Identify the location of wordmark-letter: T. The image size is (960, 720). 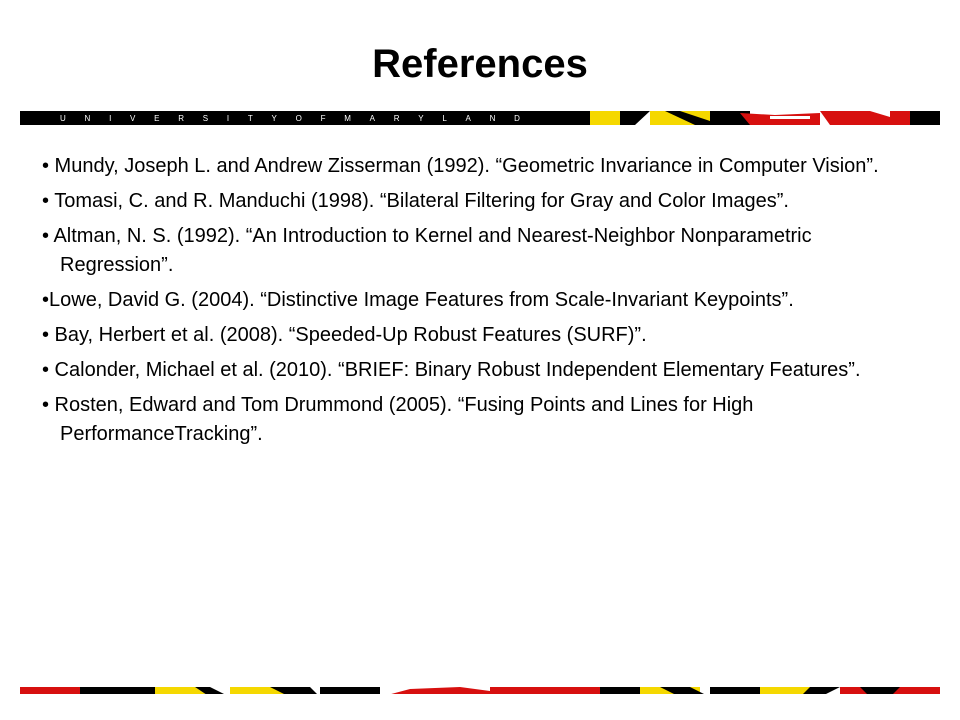
(250, 118).